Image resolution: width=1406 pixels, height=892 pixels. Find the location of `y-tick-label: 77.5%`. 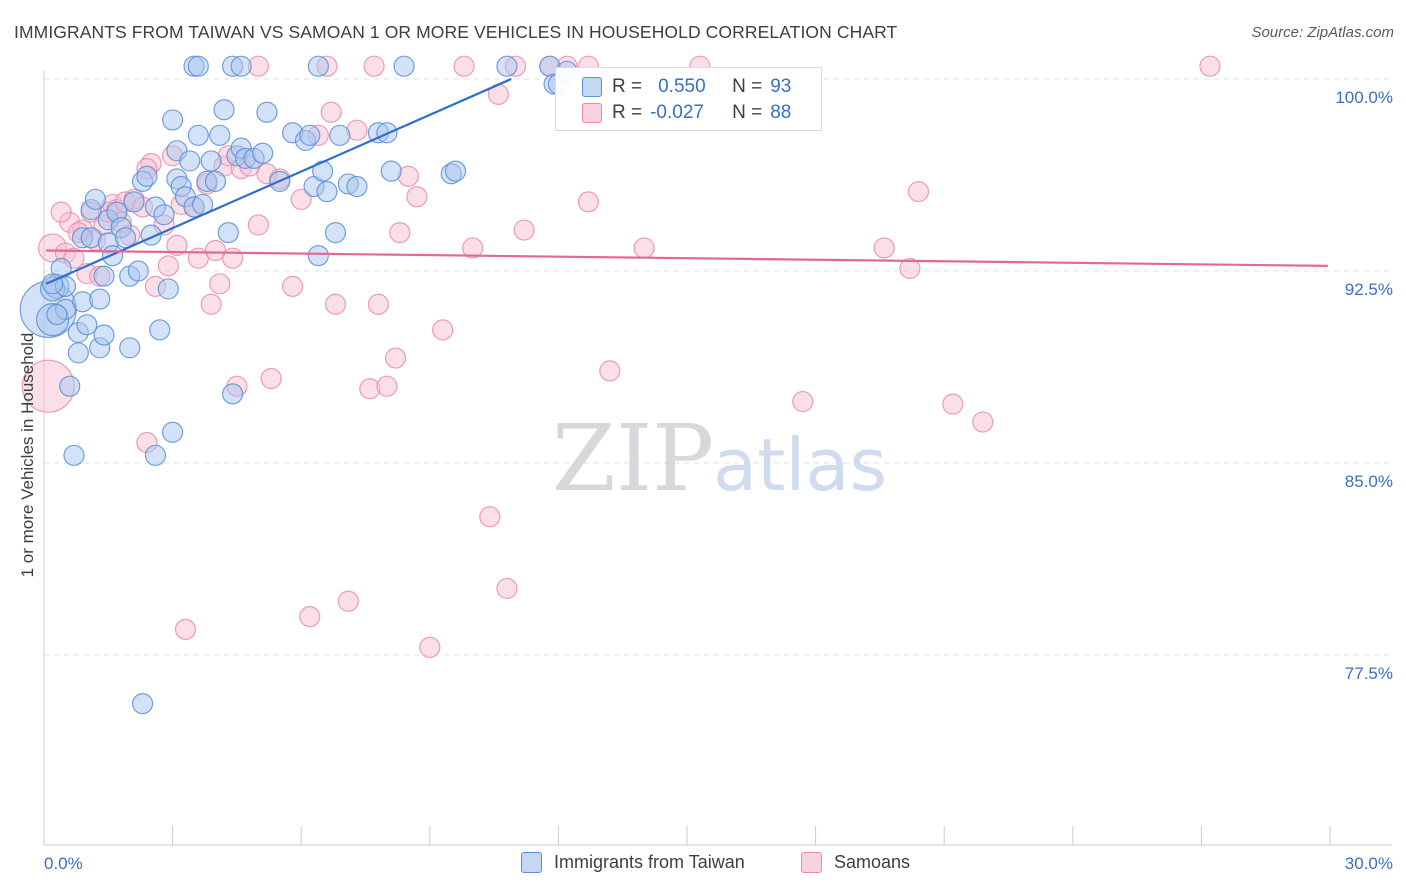

y-tick-label: 77.5% is located at coordinates (1369, 673).